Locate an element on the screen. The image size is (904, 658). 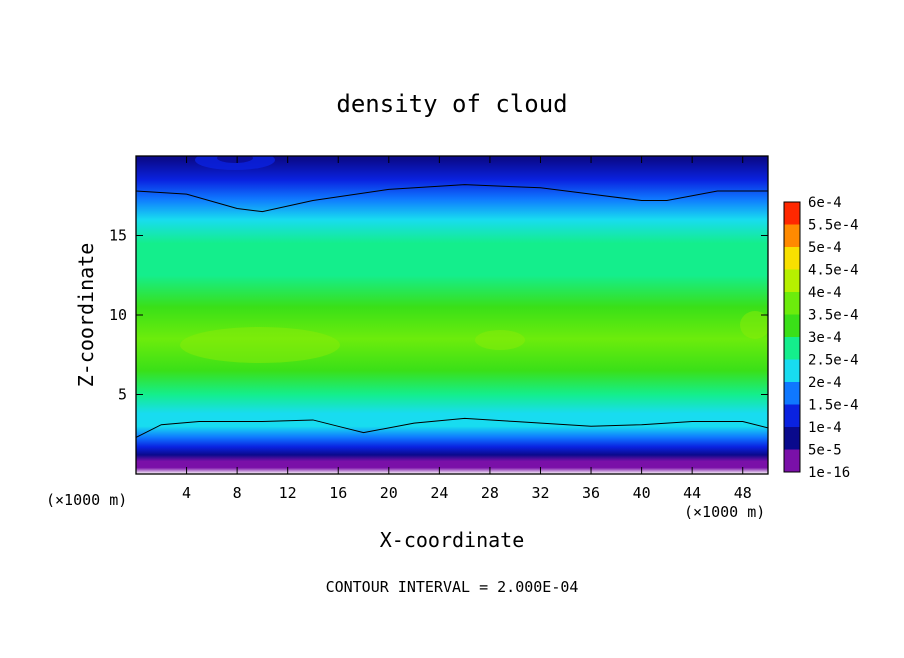
x-tick-label: 4 is located at coordinates (186, 493).